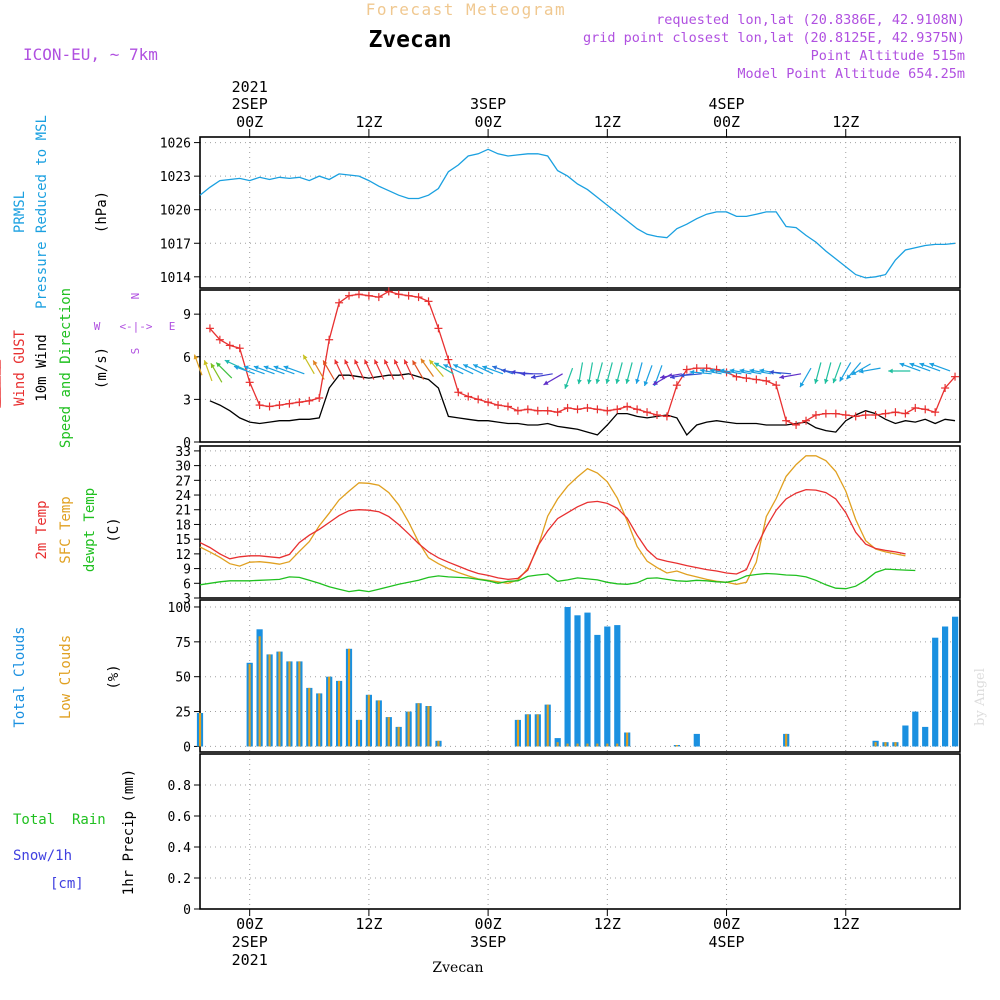  What do you see at coordinates (726, 942) in the screenshot?
I see `bottom-date-label: 4SEP` at bounding box center [726, 942].